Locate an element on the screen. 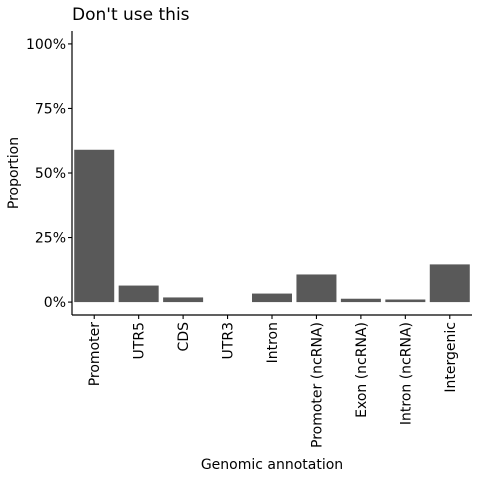 The image size is (480, 480). y-axis-title: Proportion is located at coordinates (14, 173).